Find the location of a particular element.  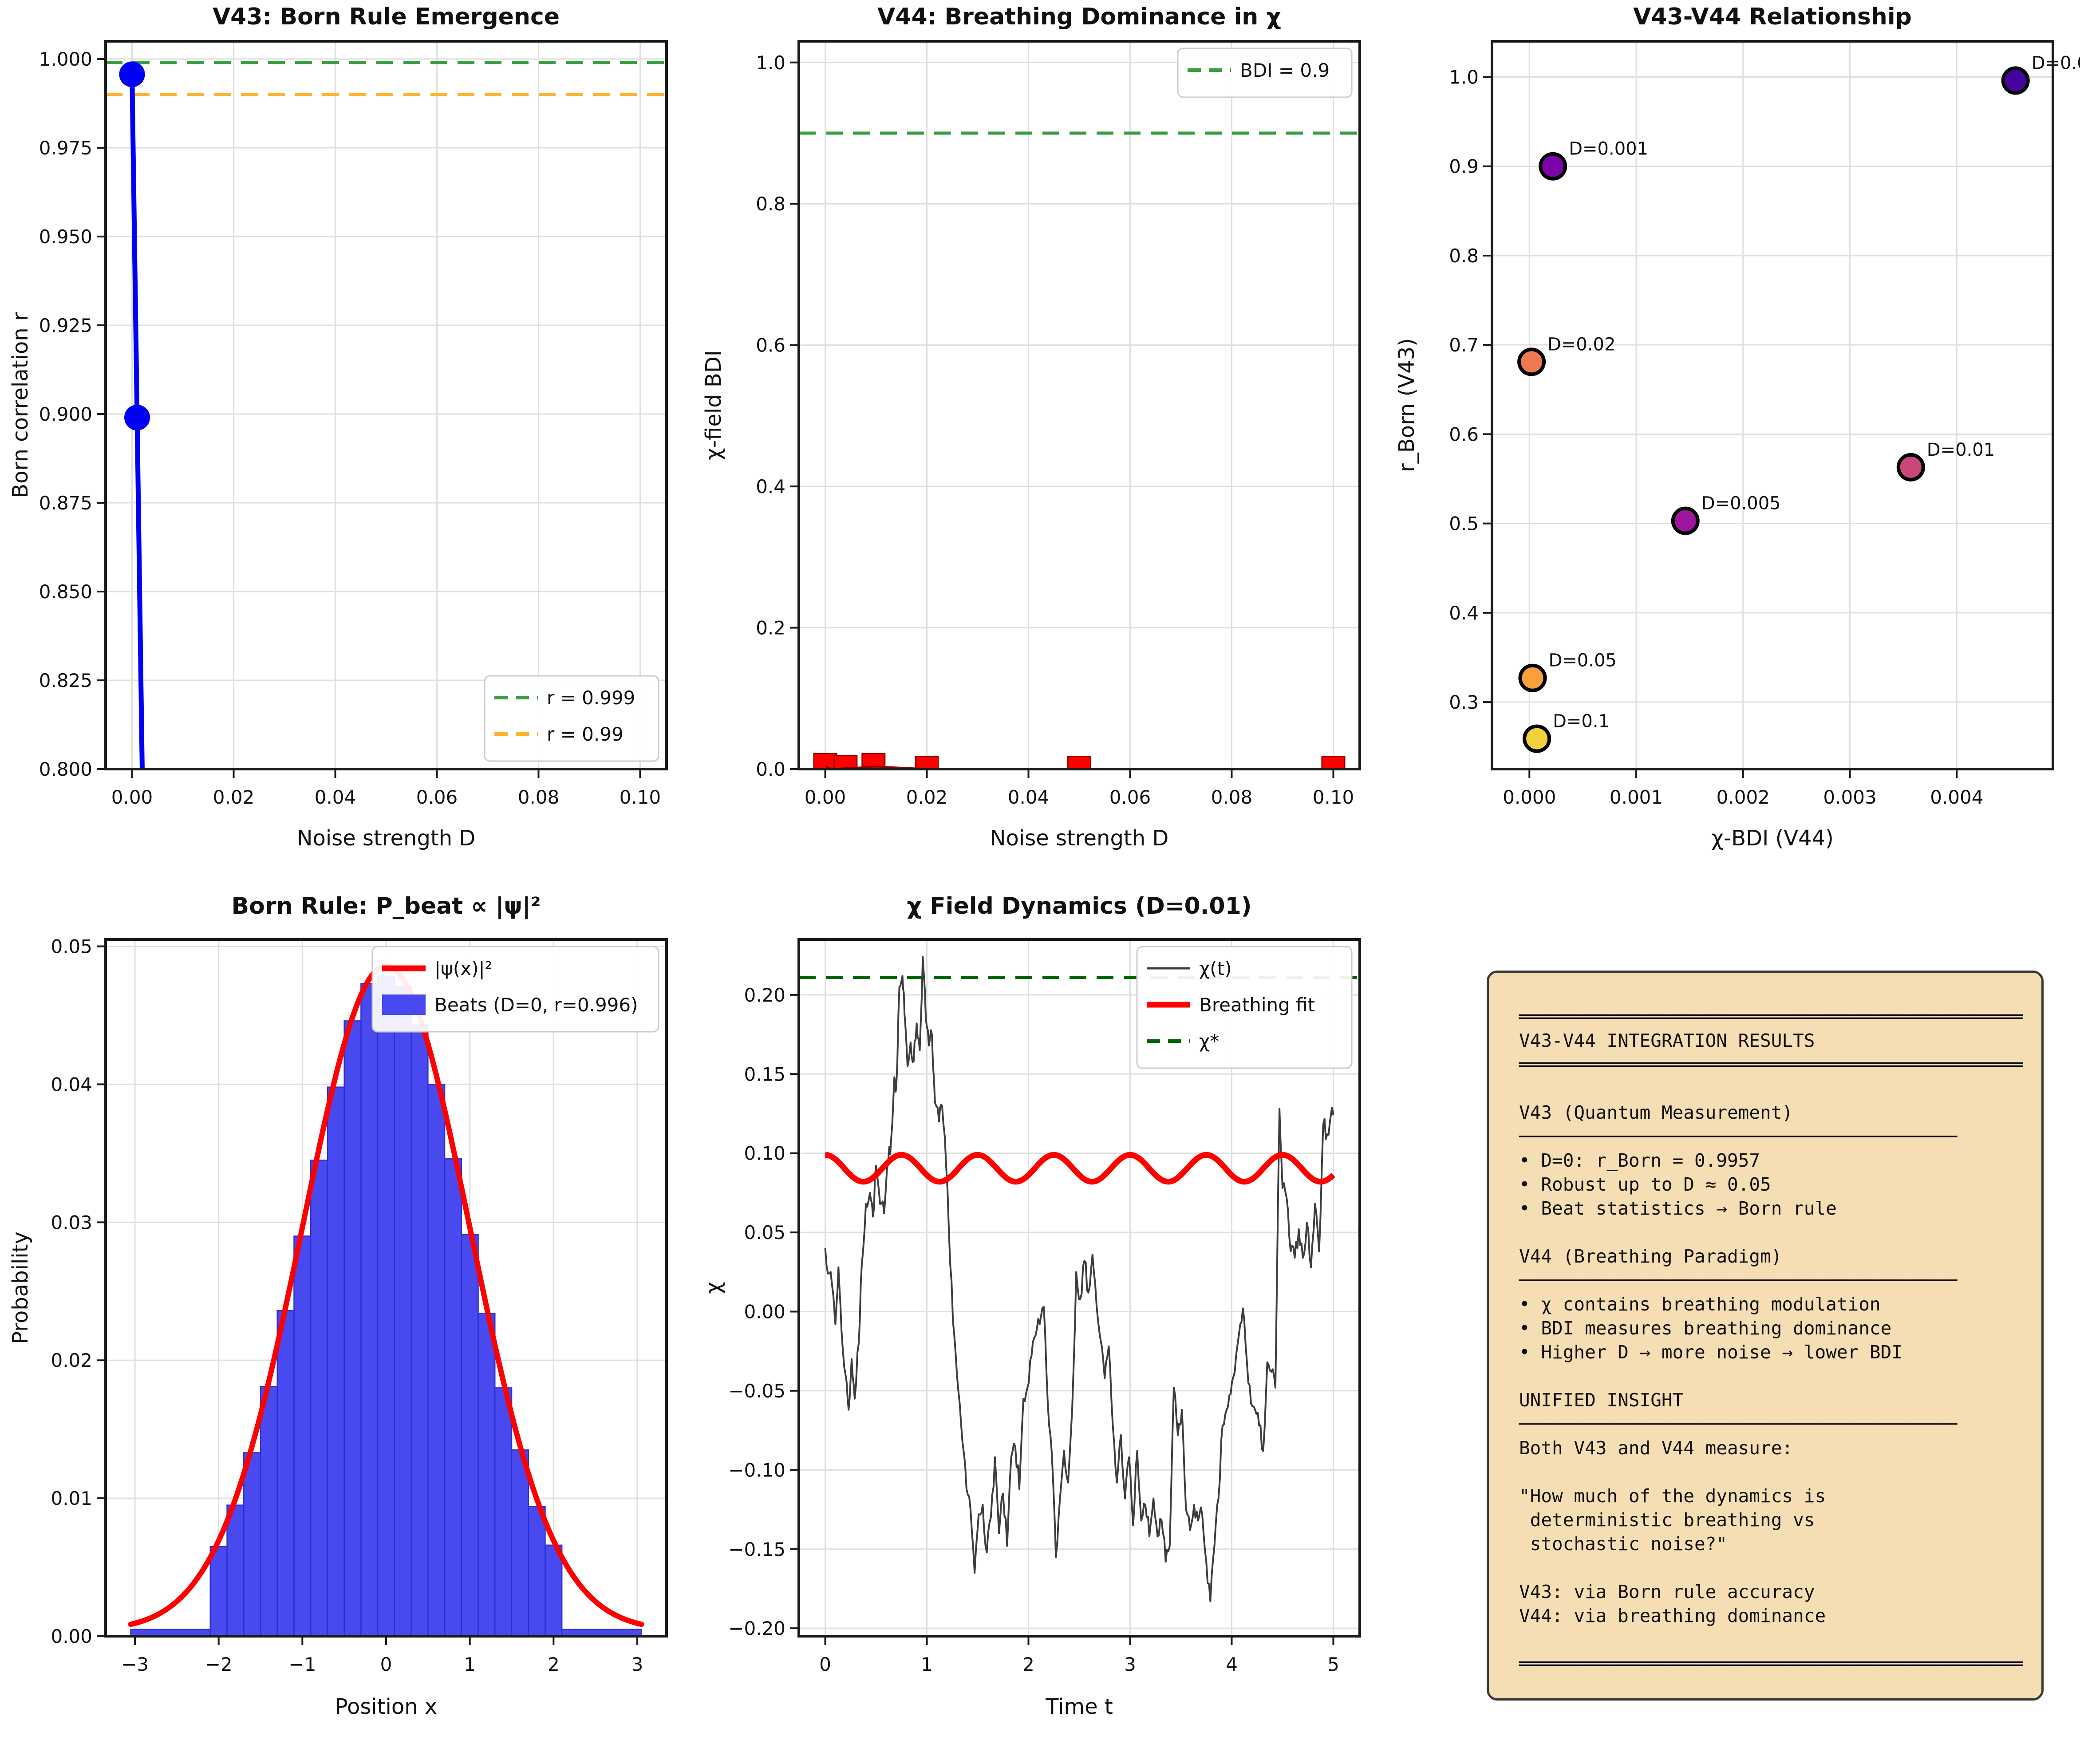

axis-label-y: r_Born (V43) is located at coordinates (1406, 405).